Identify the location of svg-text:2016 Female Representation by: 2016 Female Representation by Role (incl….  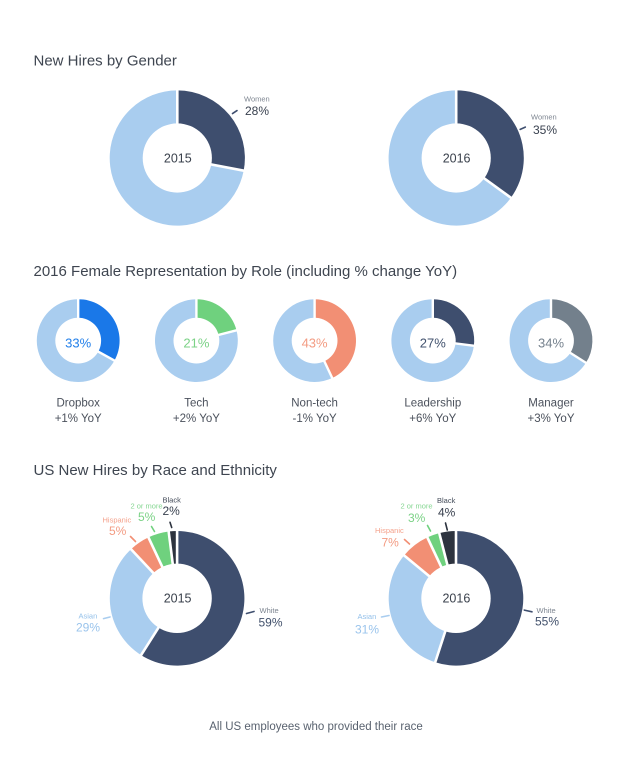
(246, 271).